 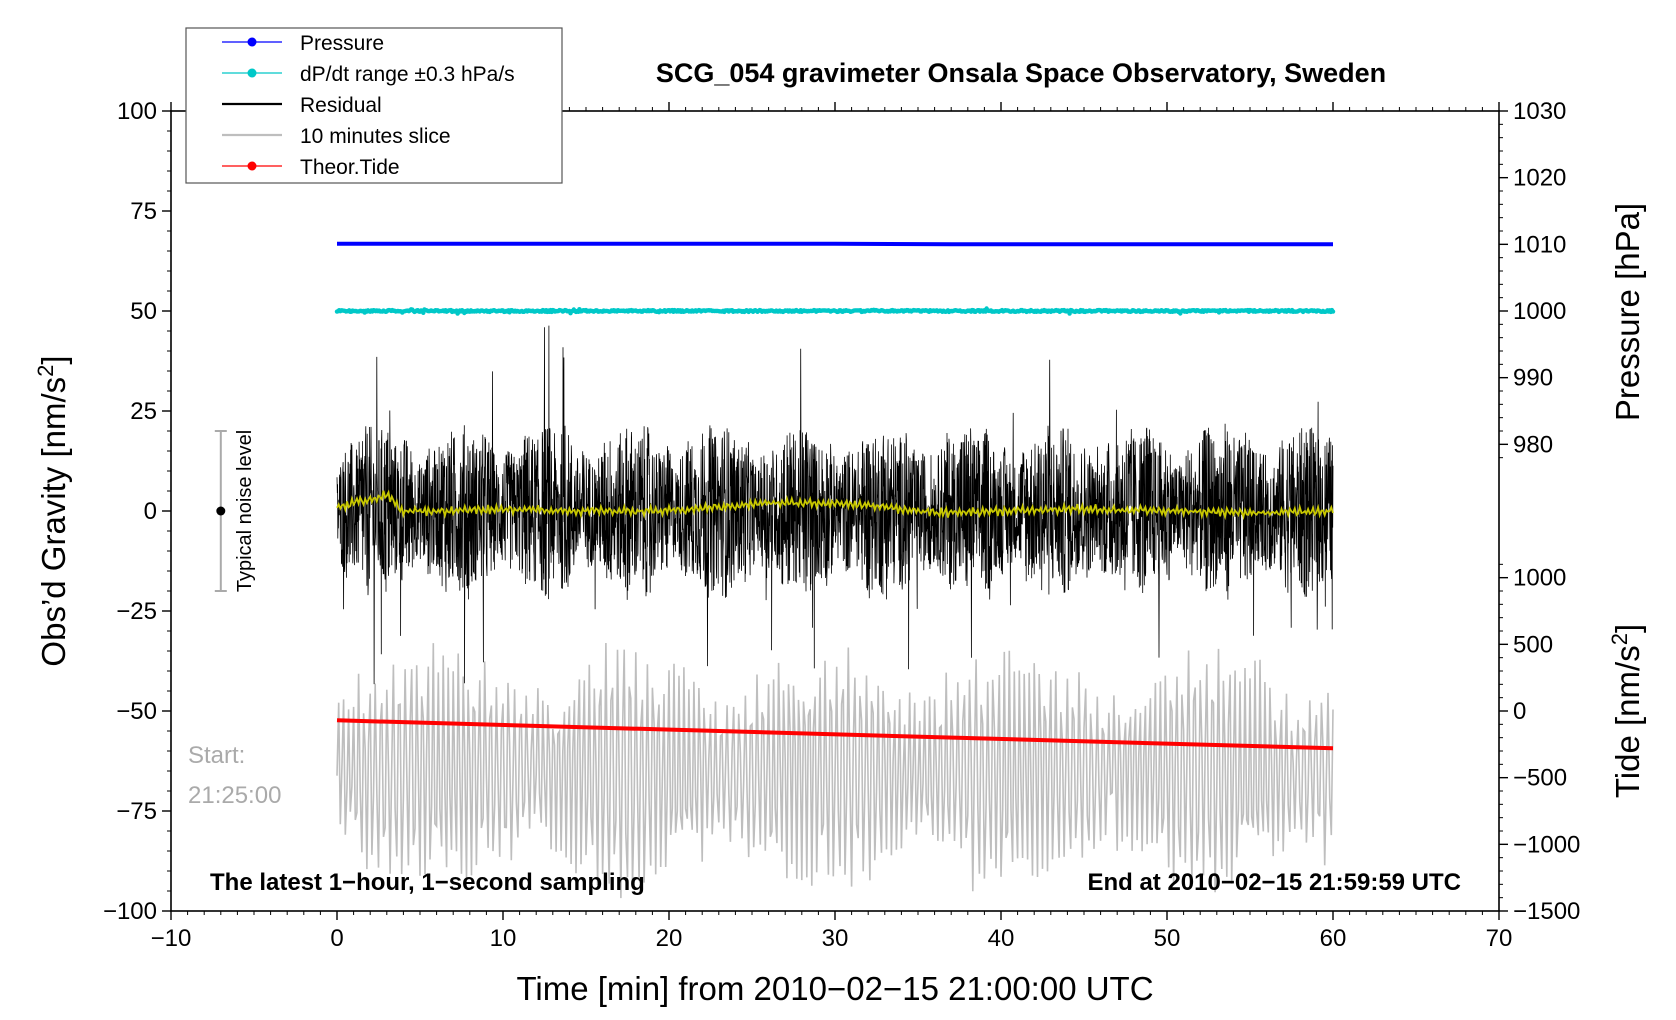 What do you see at coordinates (407, 74) in the screenshot?
I see `legend-label: dP/dt range ±0.3 hPa/s` at bounding box center [407, 74].